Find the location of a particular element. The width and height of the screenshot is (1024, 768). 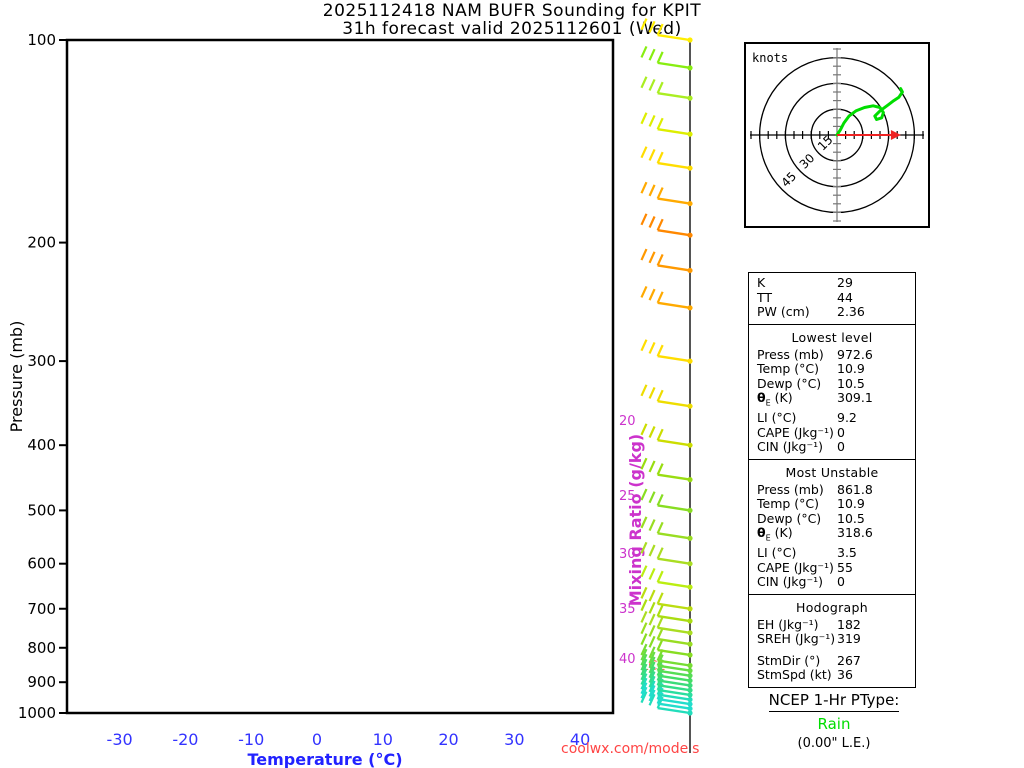

stat-value: 267 is located at coordinates (849, 660).